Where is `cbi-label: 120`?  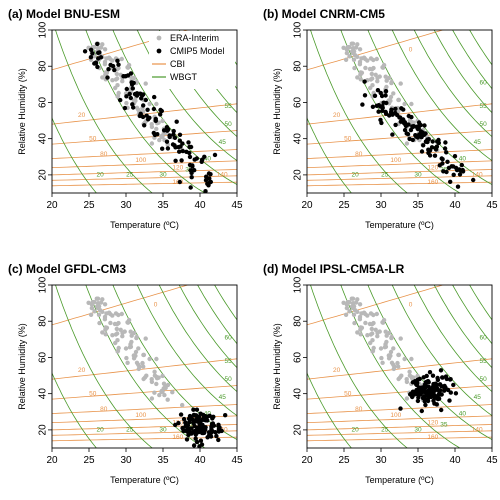
cbi-label: 120 is located at coordinates (177, 167).